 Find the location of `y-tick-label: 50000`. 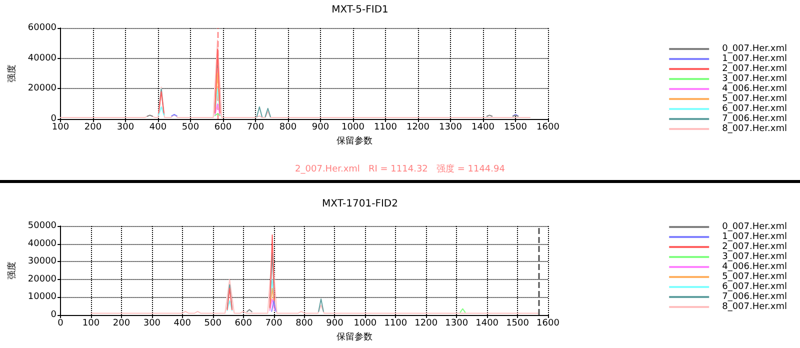

y-tick-label: 50000 is located at coordinates (42, 226).